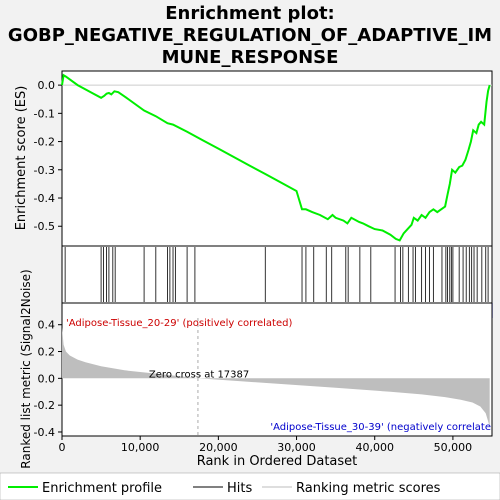  I want to click on chart-title-line-1: Enrichment plot:, so click(250, 13).